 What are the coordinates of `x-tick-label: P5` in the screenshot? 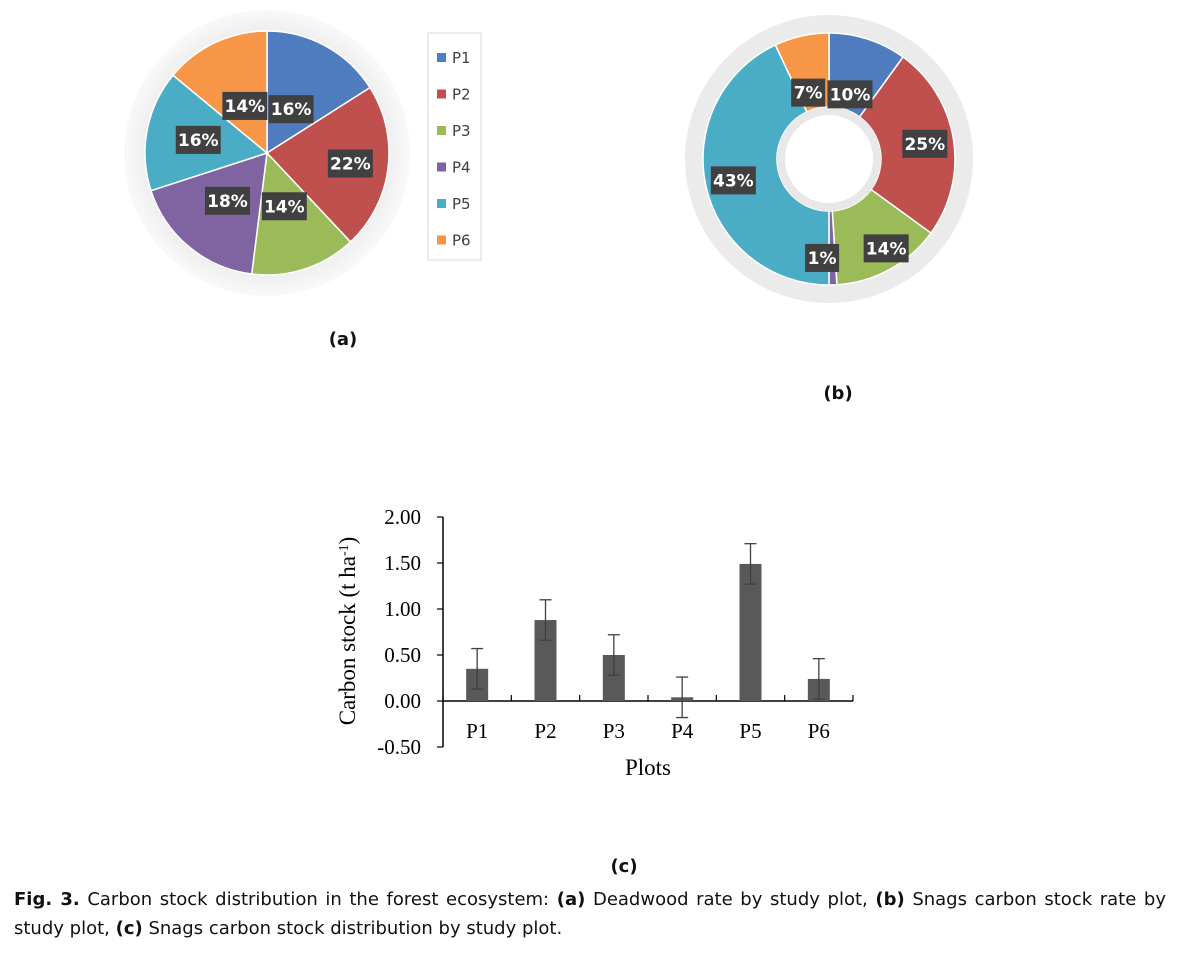 It's located at (750, 731).